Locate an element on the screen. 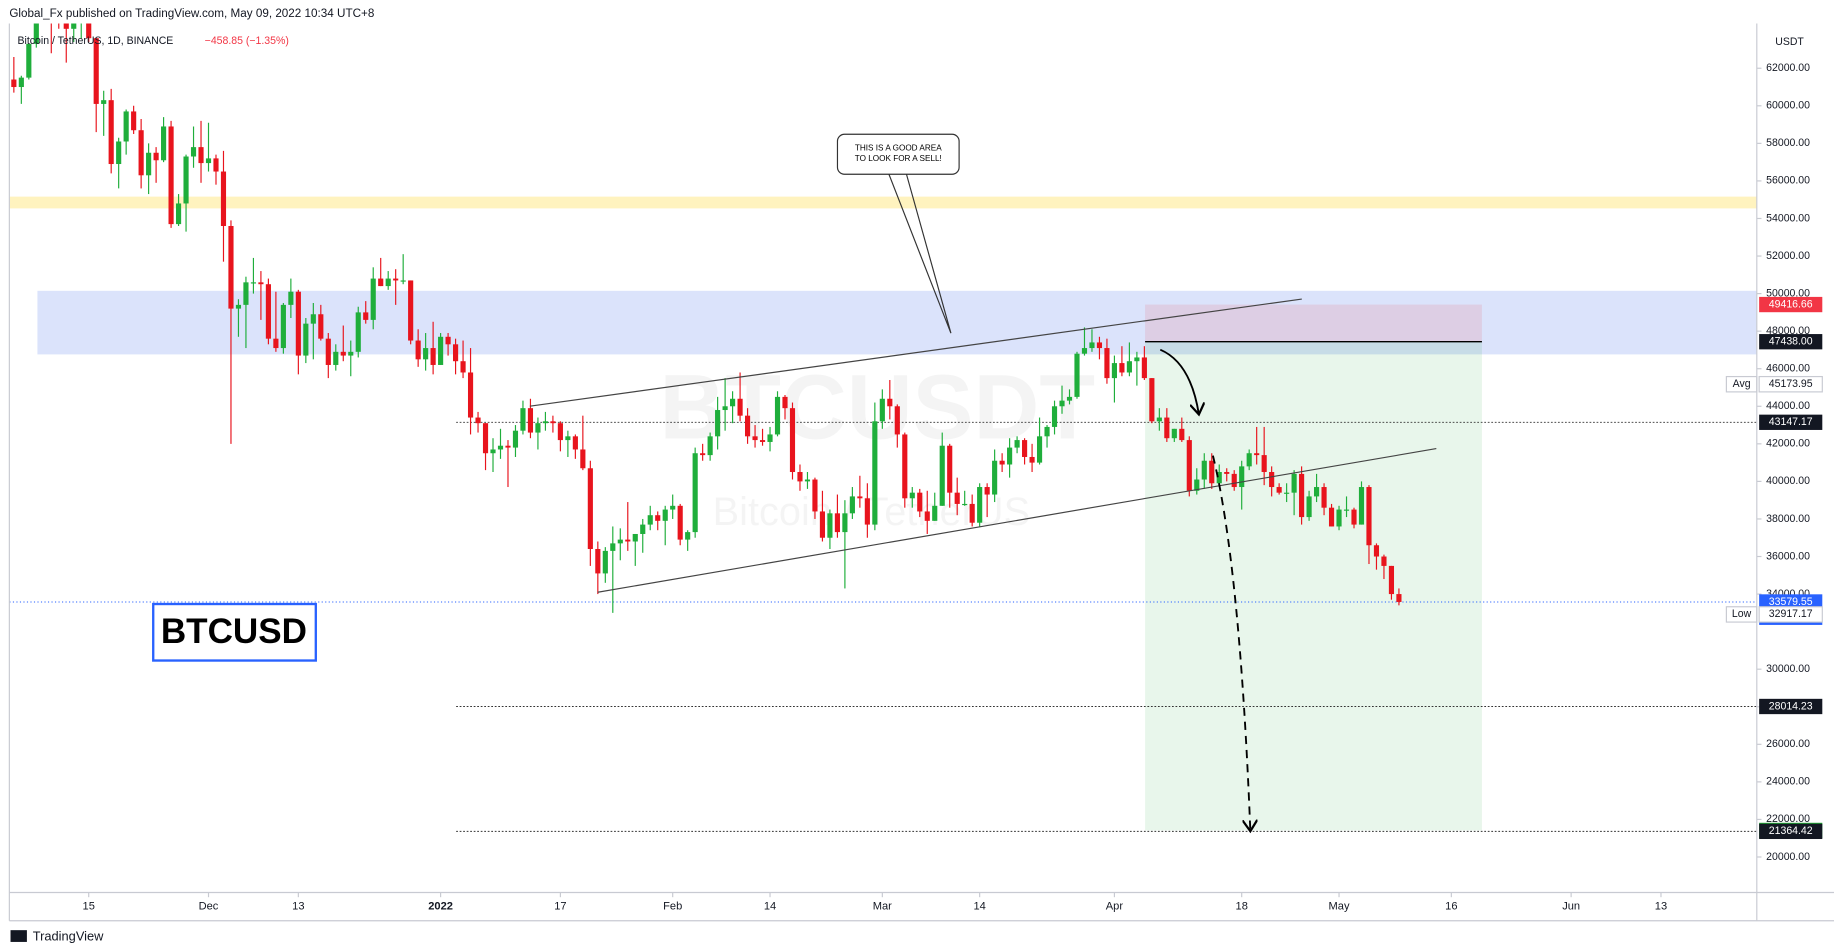 This screenshot has height=949, width=1834. y-tick-label: 52000.00 is located at coordinates (1788, 256).